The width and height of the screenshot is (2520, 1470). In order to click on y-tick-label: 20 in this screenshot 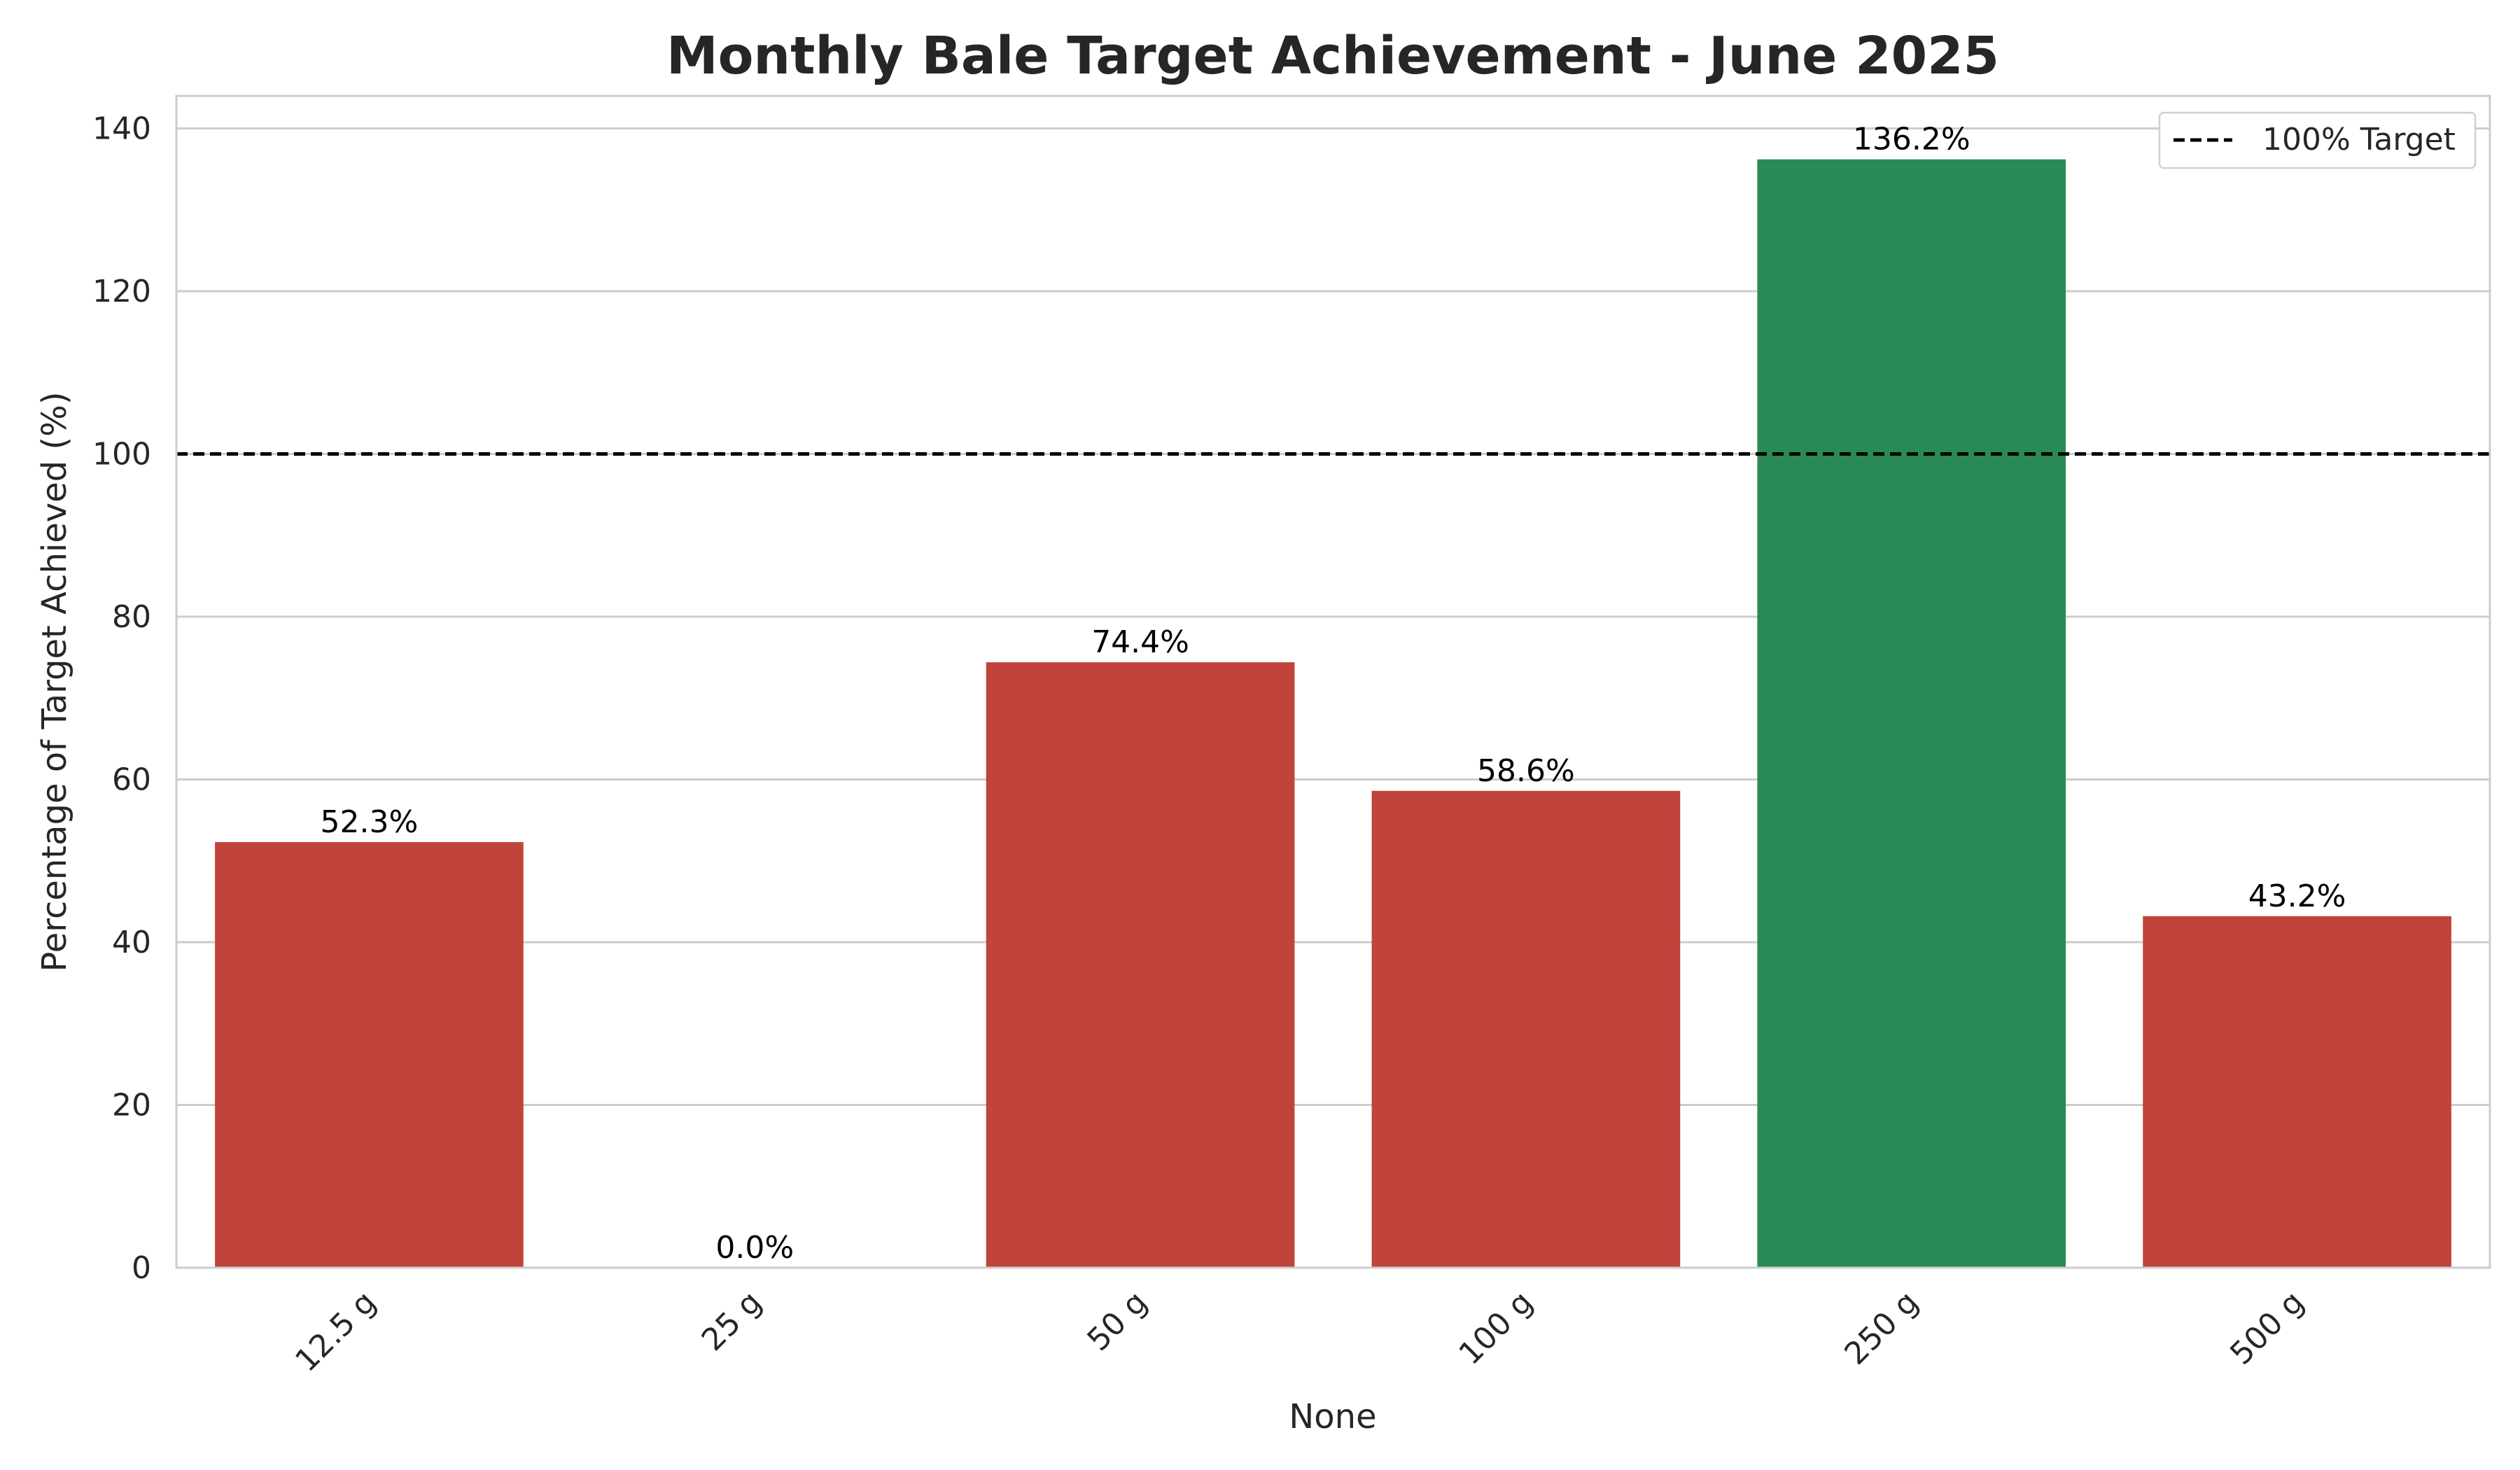, I will do `click(131, 1106)`.